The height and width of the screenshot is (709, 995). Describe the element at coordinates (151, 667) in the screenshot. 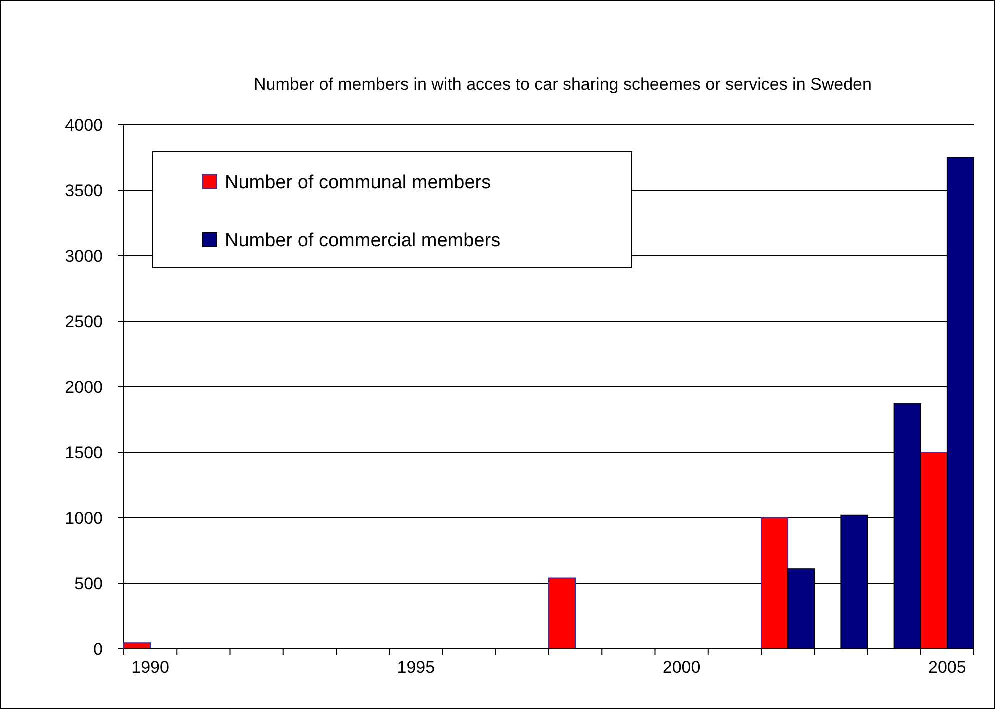

I see `x-tick-label: 1990` at that location.